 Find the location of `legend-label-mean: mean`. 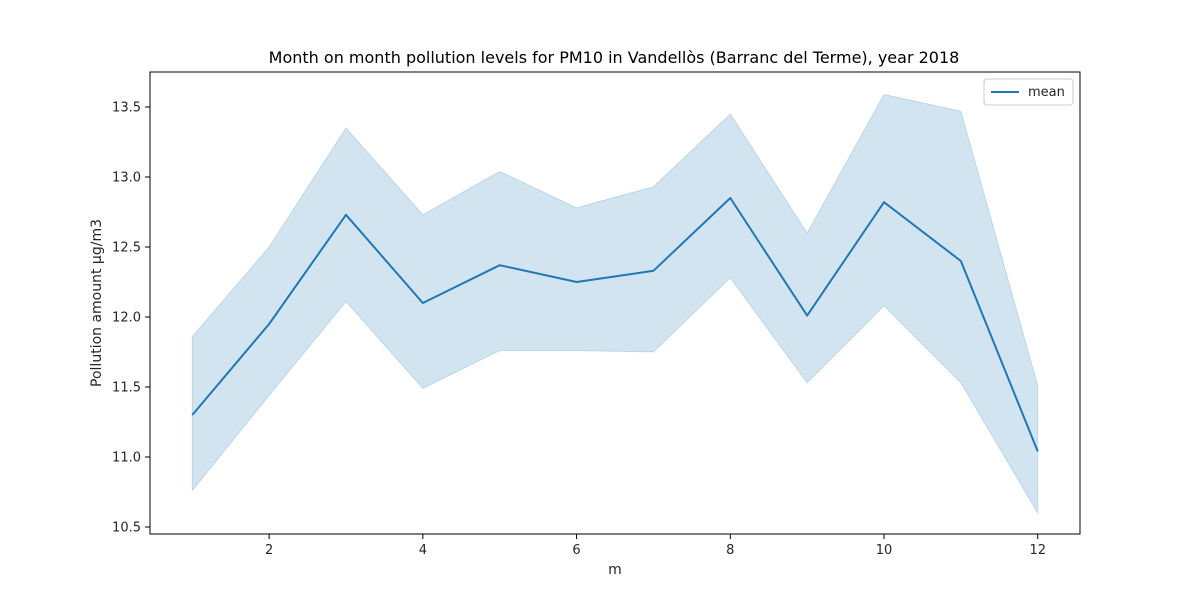

legend-label-mean: mean is located at coordinates (1046, 92).